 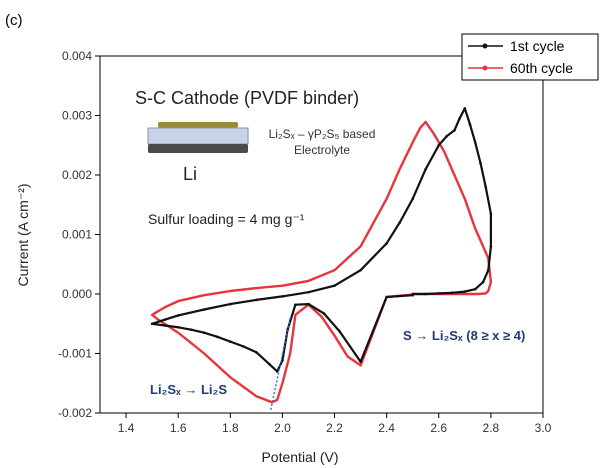 I want to click on x-tick-label: 2.4, so click(x=386, y=428).